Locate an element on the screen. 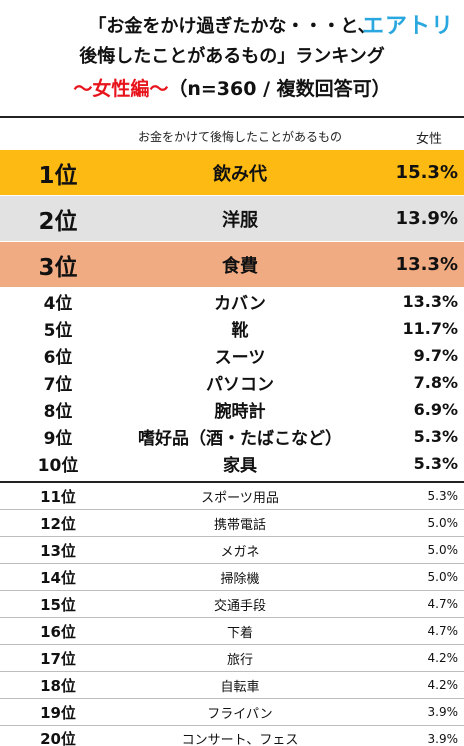 The height and width of the screenshot is (746, 464). rank-label: 18位 is located at coordinates (58, 685).